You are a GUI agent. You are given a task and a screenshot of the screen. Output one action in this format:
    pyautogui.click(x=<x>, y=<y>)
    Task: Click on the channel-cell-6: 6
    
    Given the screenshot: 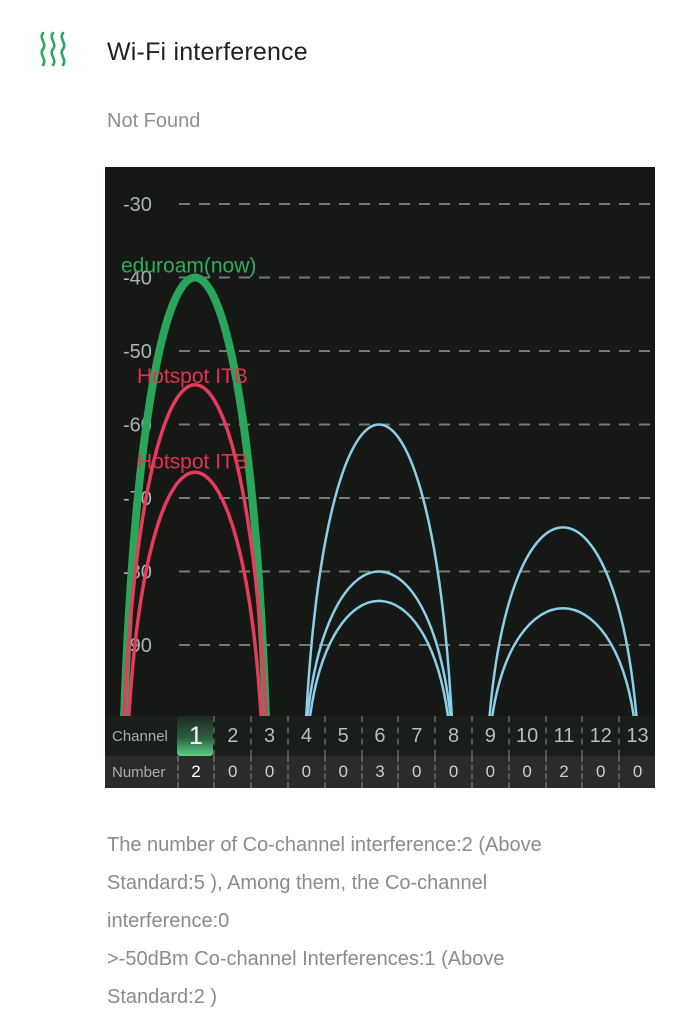 What is the action you would take?
    pyautogui.click(x=379, y=736)
    